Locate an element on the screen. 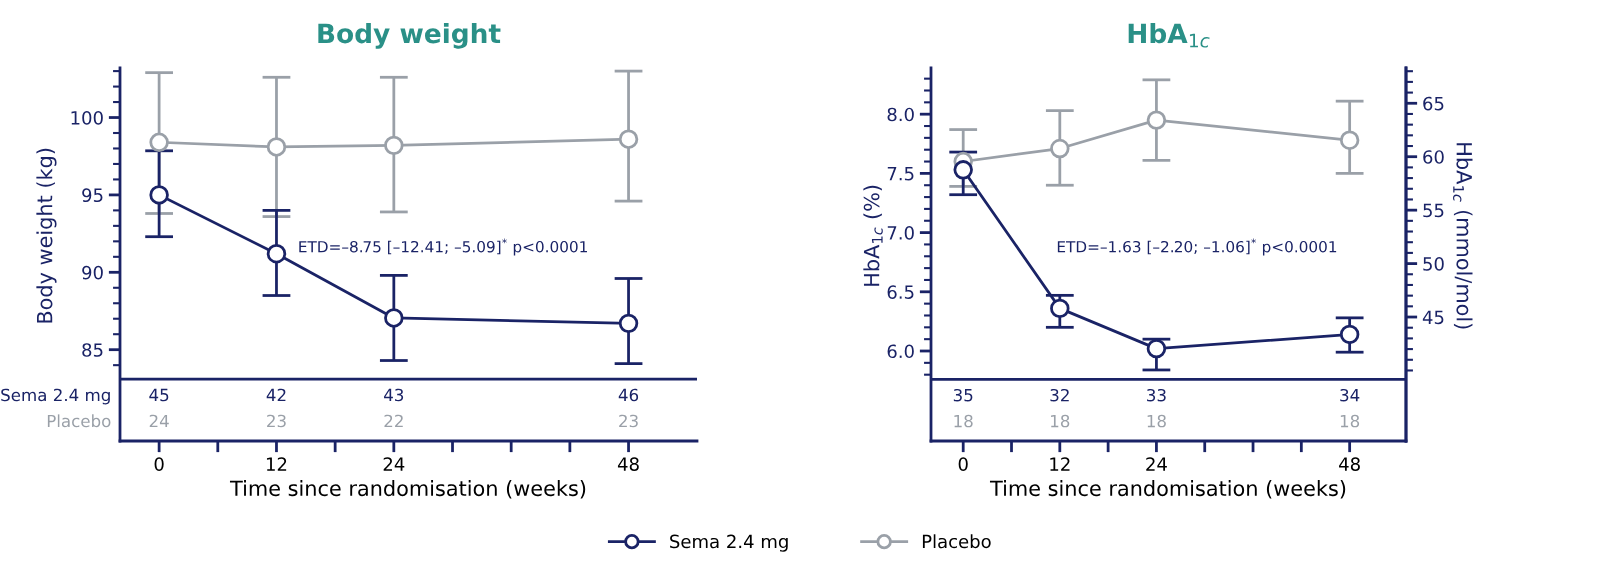 The height and width of the screenshot is (568, 1601). legend-label: Placebo is located at coordinates (956, 541).